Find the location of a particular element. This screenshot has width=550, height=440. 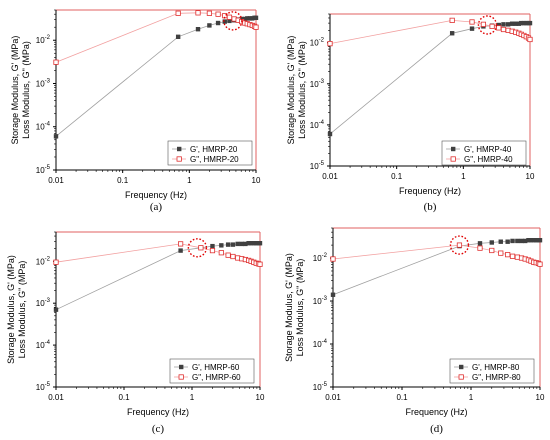

legend-label: G", HMRP-20 is located at coordinates (214, 159).